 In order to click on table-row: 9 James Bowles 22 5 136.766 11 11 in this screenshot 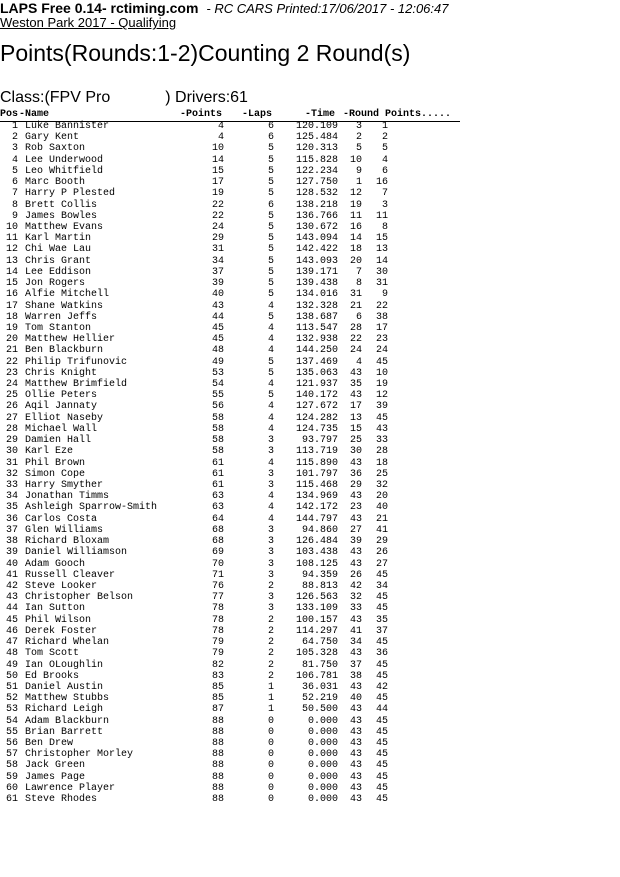, I will do `click(230, 216)`.